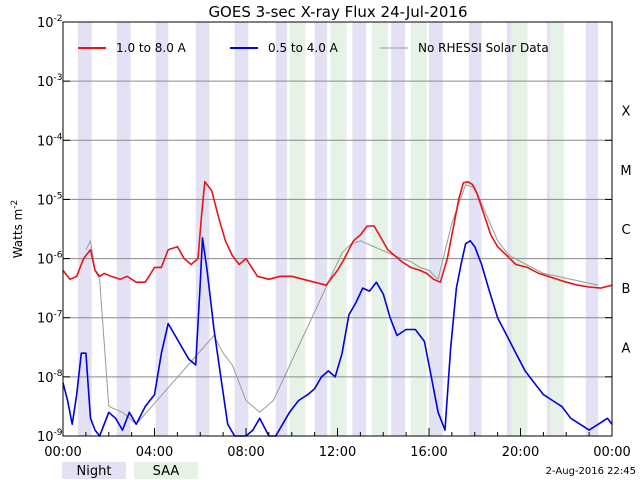  I want to click on saa-key-swatch, so click(166, 470).